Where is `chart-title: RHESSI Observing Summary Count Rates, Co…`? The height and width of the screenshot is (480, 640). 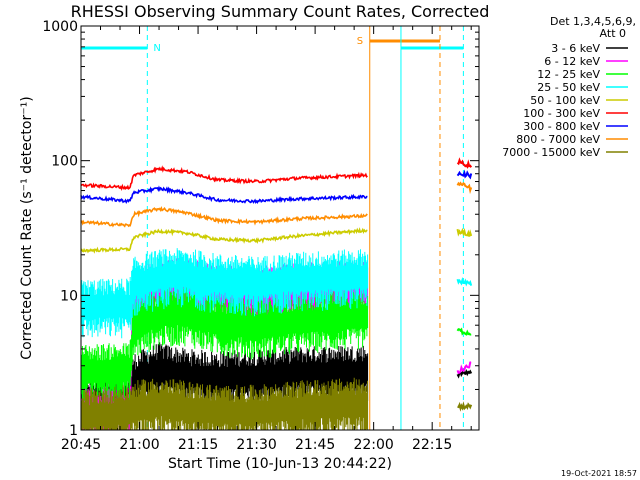
chart-title: RHESSI Observing Summary Count Rates, Co… is located at coordinates (280, 11).